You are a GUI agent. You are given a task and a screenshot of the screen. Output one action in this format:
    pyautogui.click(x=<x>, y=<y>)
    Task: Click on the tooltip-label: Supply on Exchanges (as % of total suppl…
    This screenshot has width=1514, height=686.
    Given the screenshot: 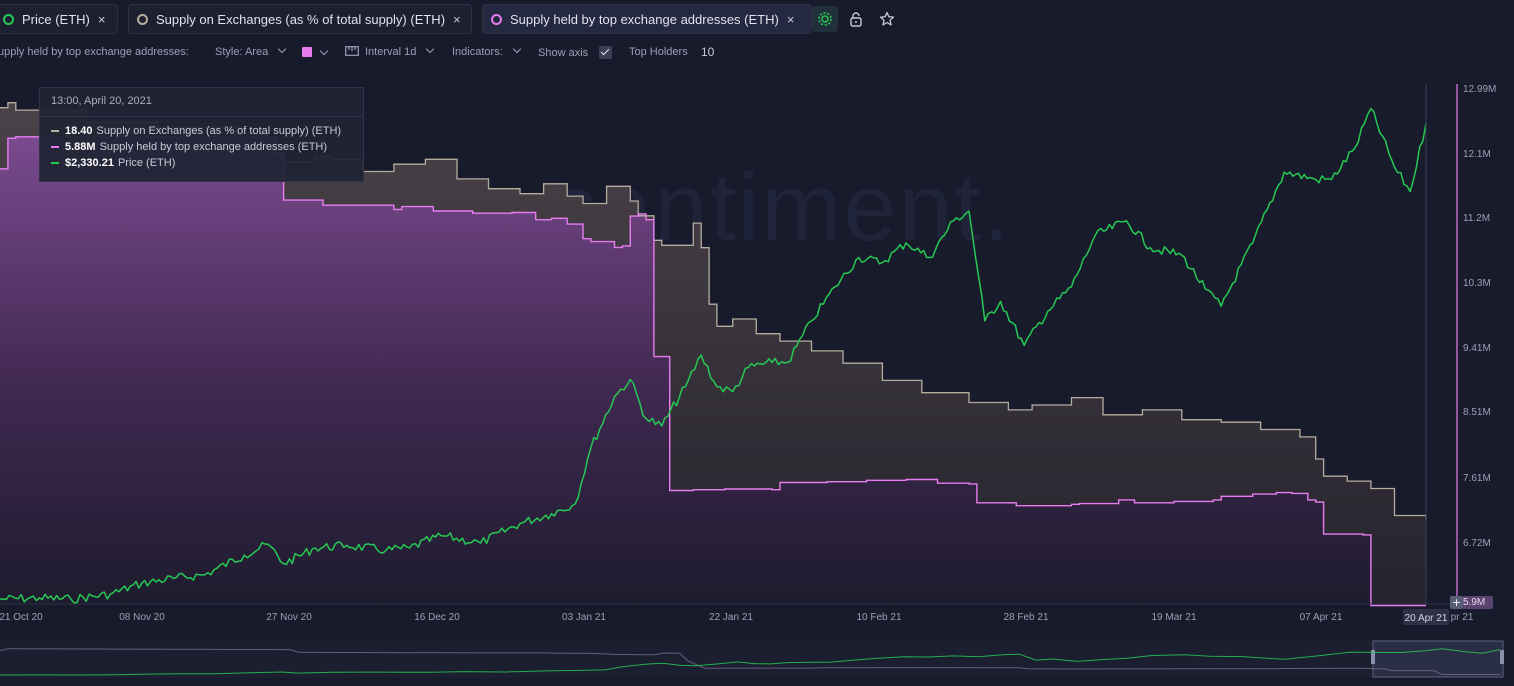 What is the action you would take?
    pyautogui.click(x=219, y=131)
    